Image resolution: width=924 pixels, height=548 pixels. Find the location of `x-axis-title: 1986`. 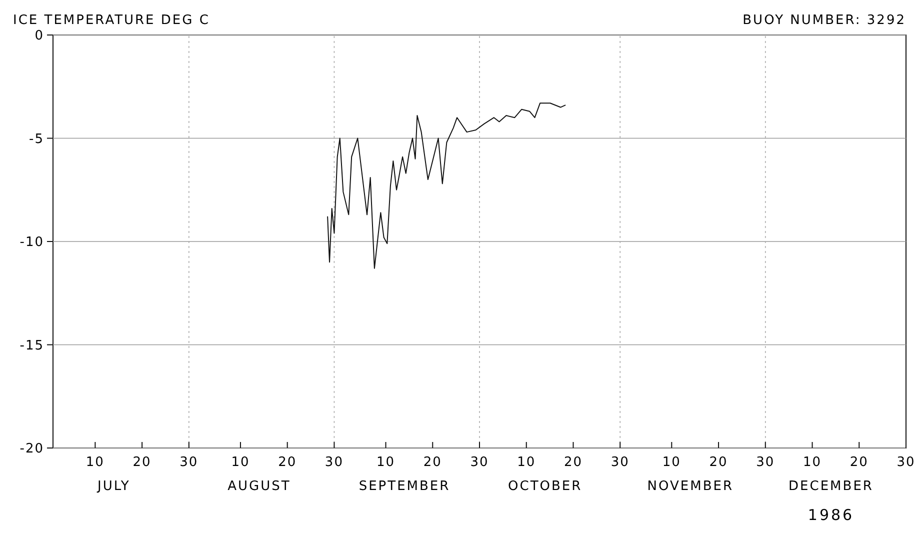

x-axis-title: 1986 is located at coordinates (831, 515).